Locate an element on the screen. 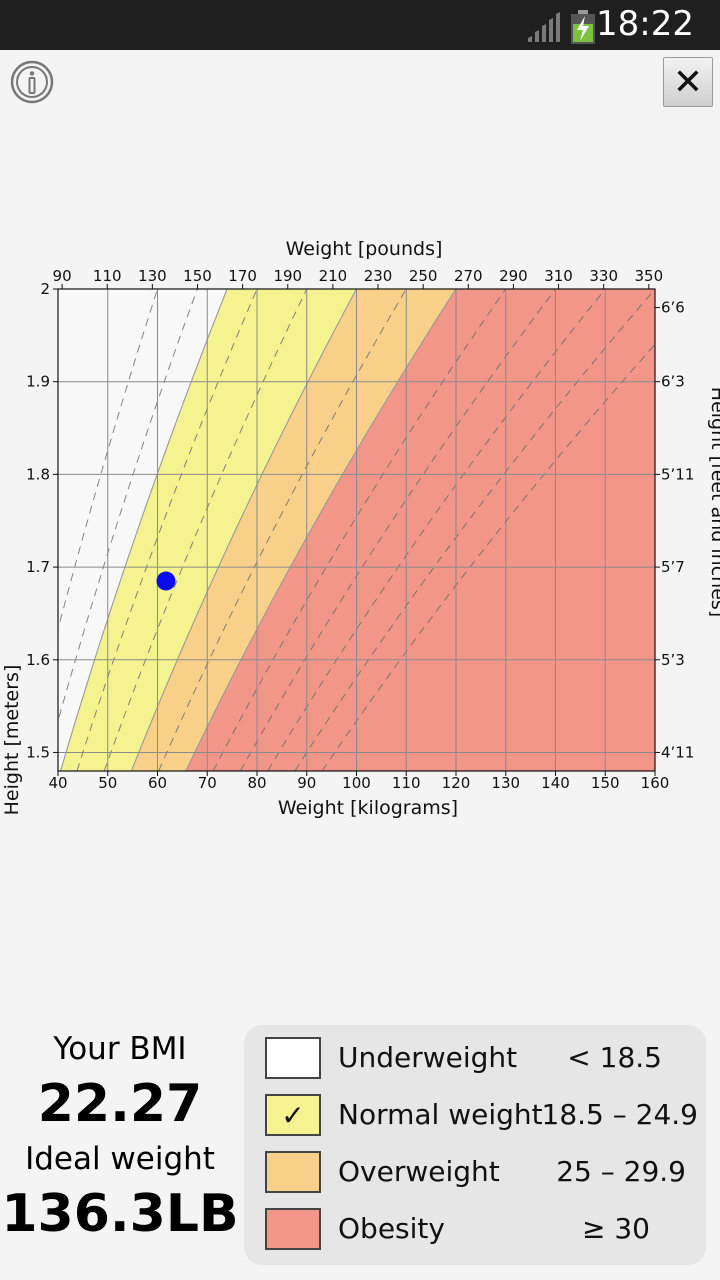 The width and height of the screenshot is (720, 1280). legend-row-normal: ✓ Normal weight 18.5 – 24.9 is located at coordinates (475, 1110).